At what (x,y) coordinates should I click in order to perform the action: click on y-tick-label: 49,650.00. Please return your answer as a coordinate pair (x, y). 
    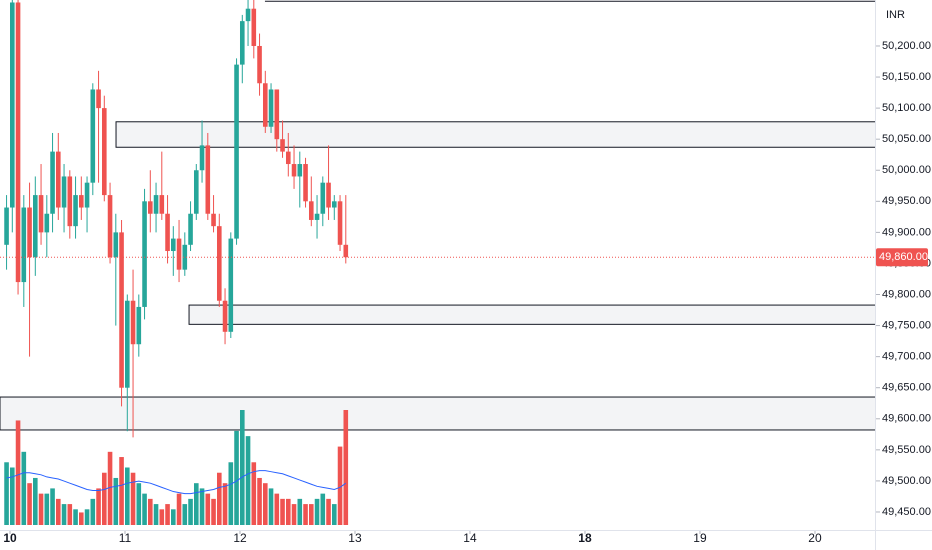
    Looking at the image, I should click on (906, 388).